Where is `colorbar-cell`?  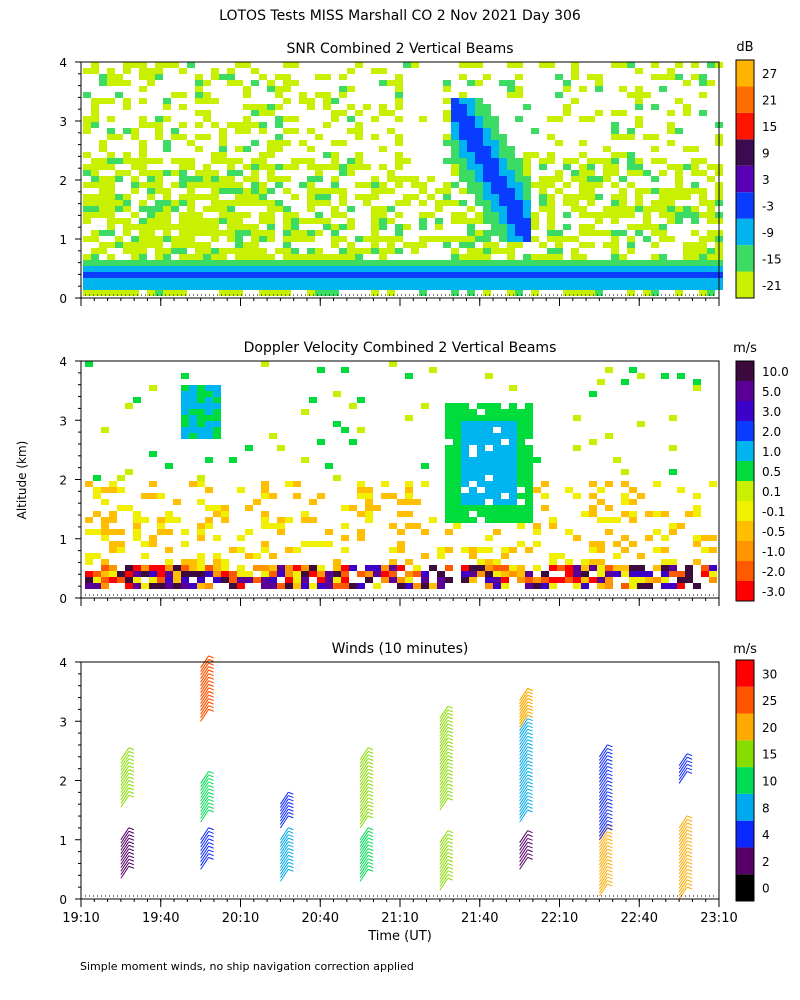
colorbar-cell is located at coordinates (745, 371).